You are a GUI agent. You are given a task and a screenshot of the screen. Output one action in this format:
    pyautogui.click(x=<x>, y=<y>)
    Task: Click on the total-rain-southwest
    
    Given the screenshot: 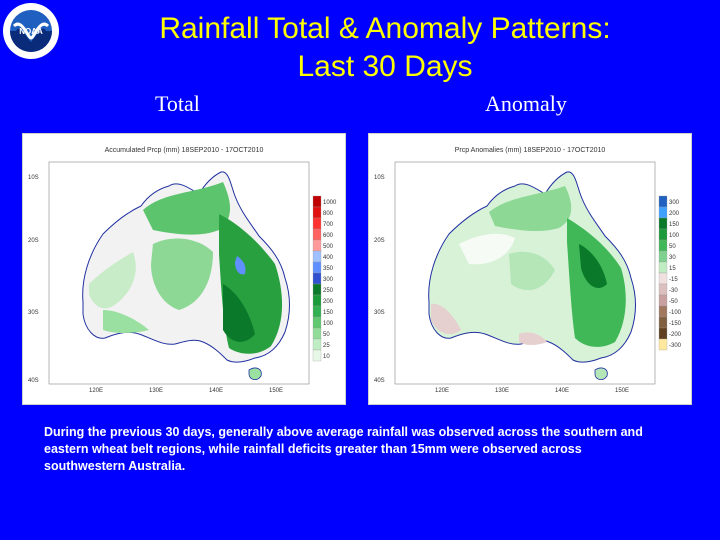 What is the action you would take?
    pyautogui.click(x=126, y=321)
    